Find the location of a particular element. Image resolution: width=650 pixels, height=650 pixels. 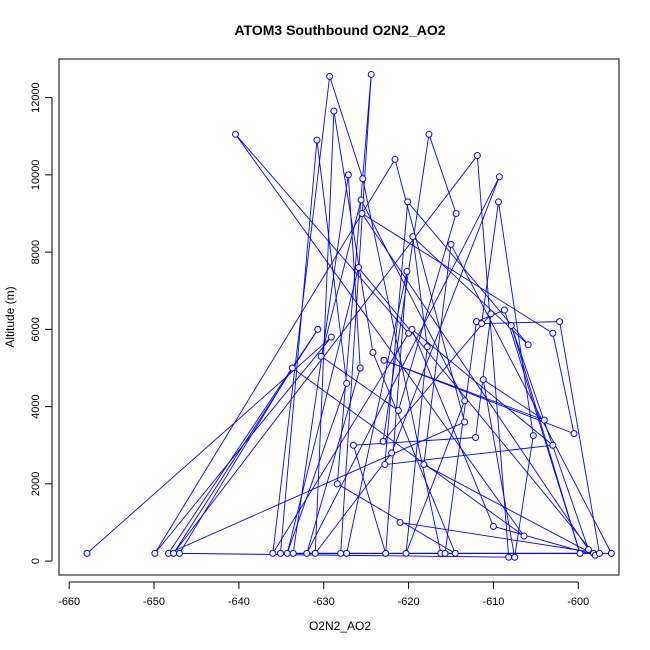

y-tick-label: 0 is located at coordinates (36, 561).